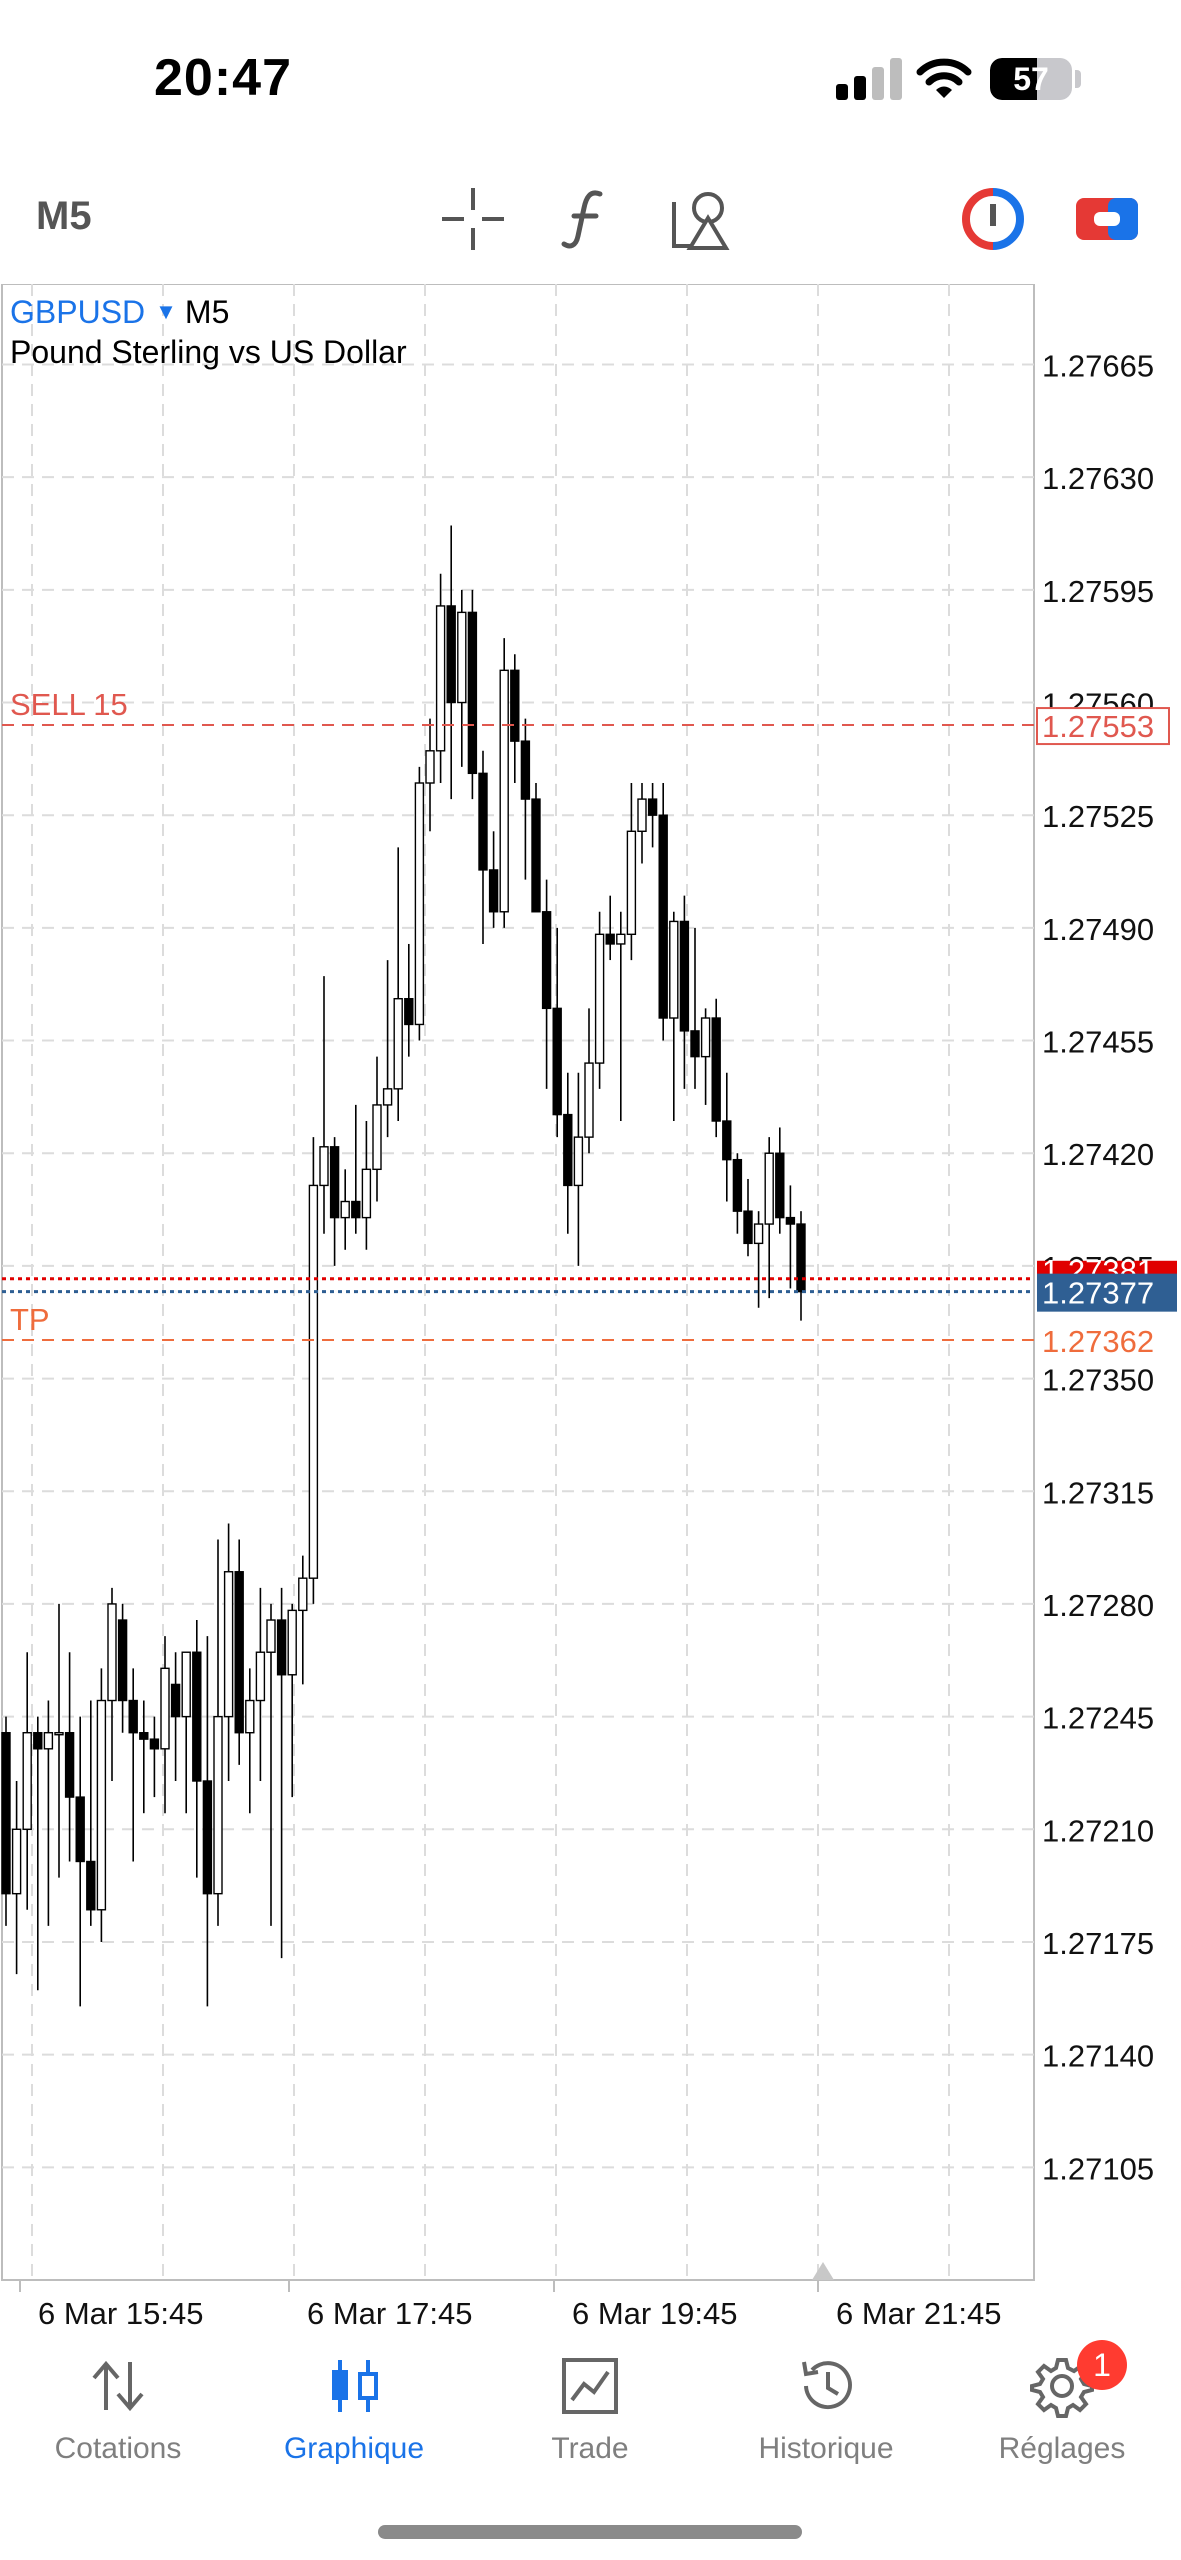  What do you see at coordinates (1098, 726) in the screenshot?
I see `sell-price-label: 1.27553` at bounding box center [1098, 726].